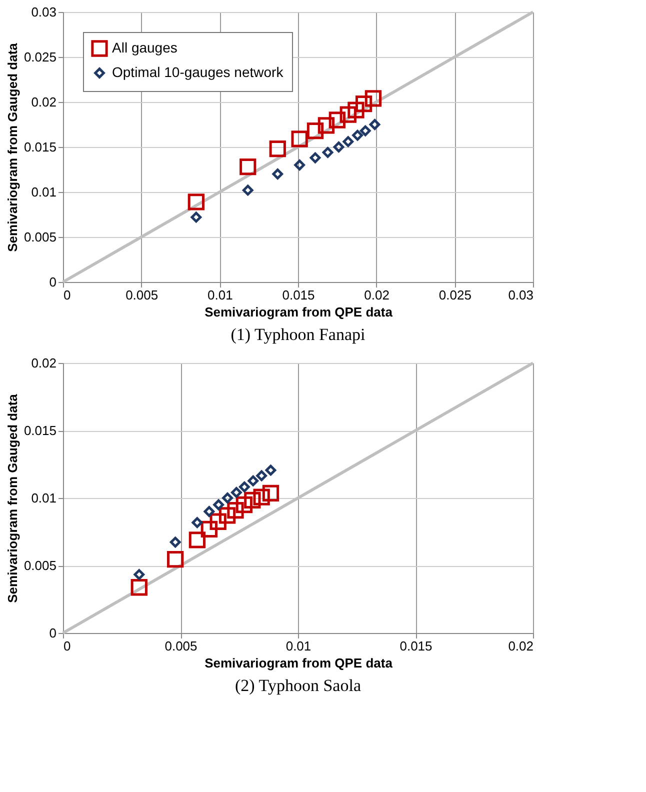 Image resolution: width=646 pixels, height=792 pixels. What do you see at coordinates (145, 48) in the screenshot?
I see `legend-label: All gauges` at bounding box center [145, 48].